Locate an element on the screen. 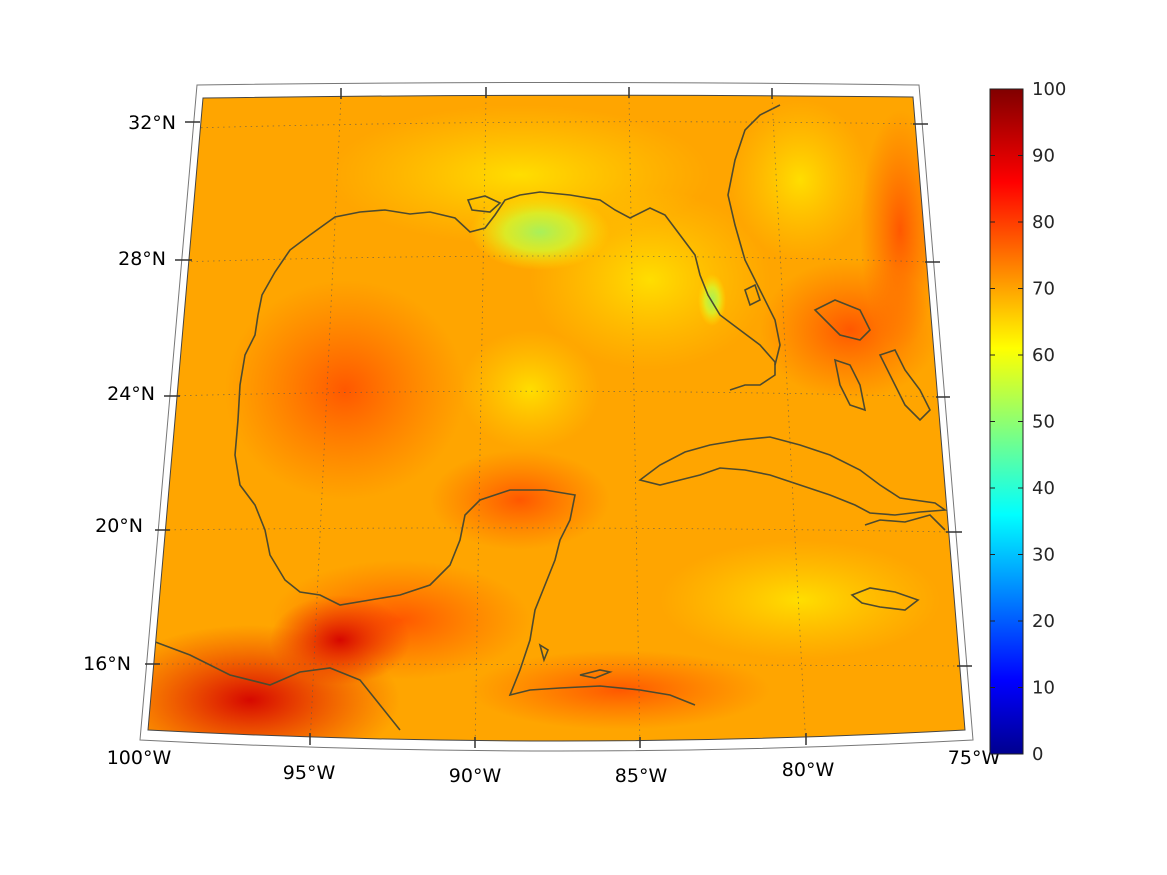 This screenshot has width=1167, height=875. lon-label-95w: 95°W is located at coordinates (309, 773).